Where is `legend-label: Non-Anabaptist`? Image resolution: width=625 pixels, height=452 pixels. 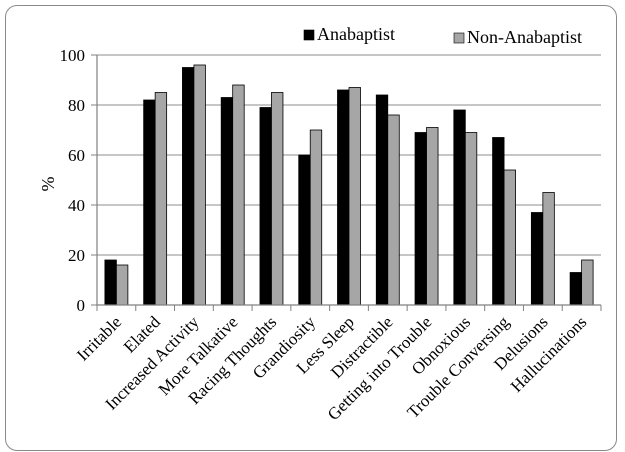
legend-label: Non-Anabaptist is located at coordinates (524, 37).